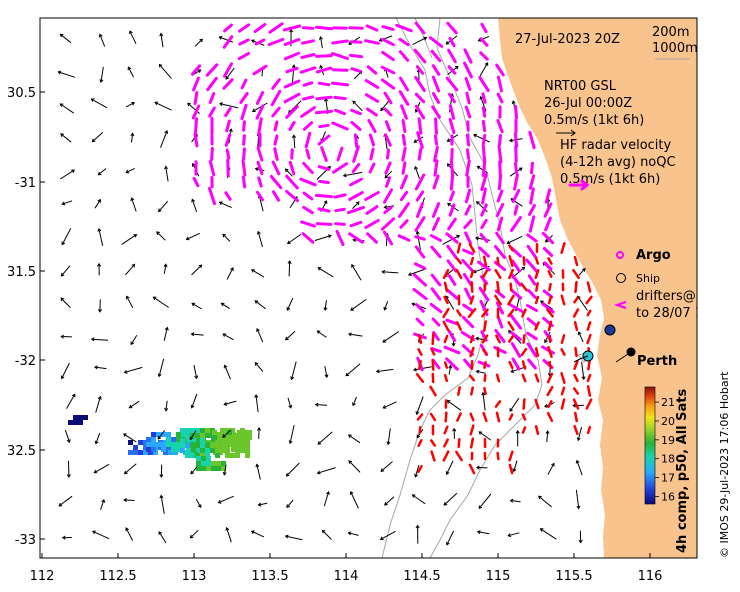  What do you see at coordinates (610, 330) in the screenshot?
I see `ship-marker` at bounding box center [610, 330].